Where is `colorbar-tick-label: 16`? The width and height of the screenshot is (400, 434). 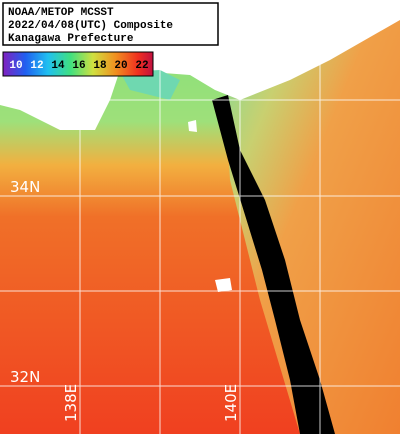
colorbar-tick-label: 16 is located at coordinates (78, 66).